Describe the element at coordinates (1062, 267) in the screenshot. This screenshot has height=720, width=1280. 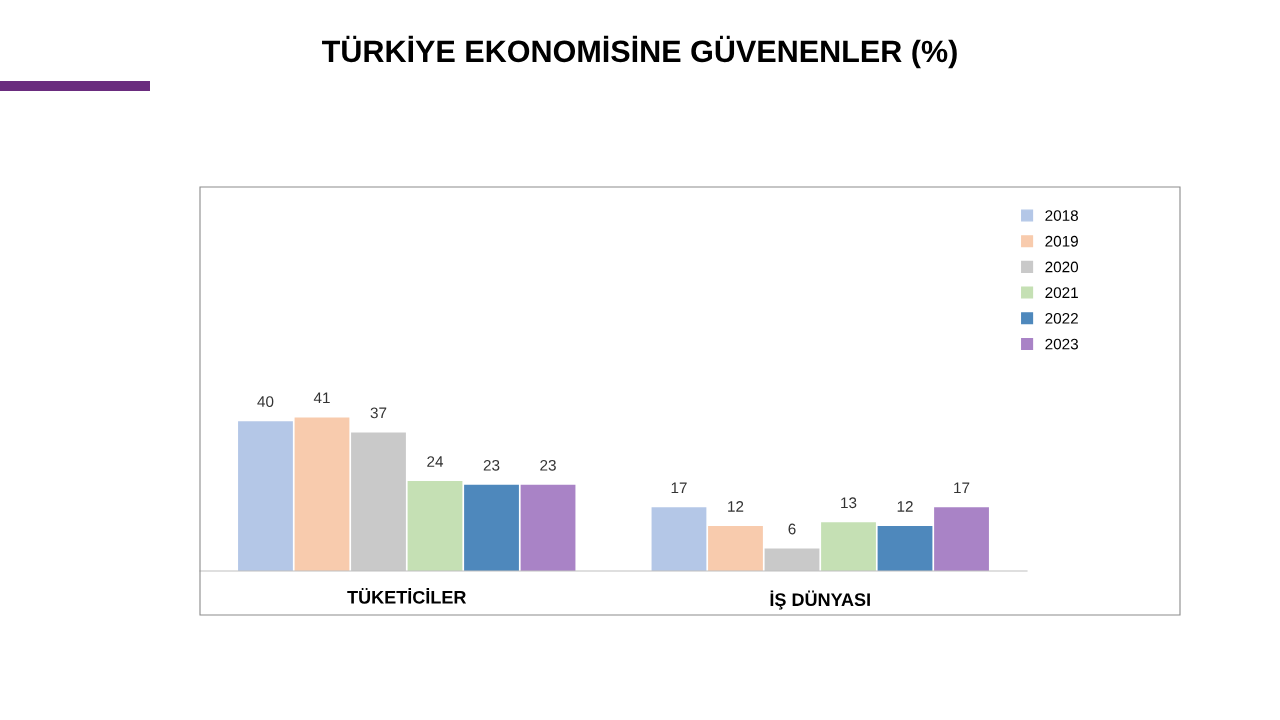
I see `legend-label: 2020` at that location.